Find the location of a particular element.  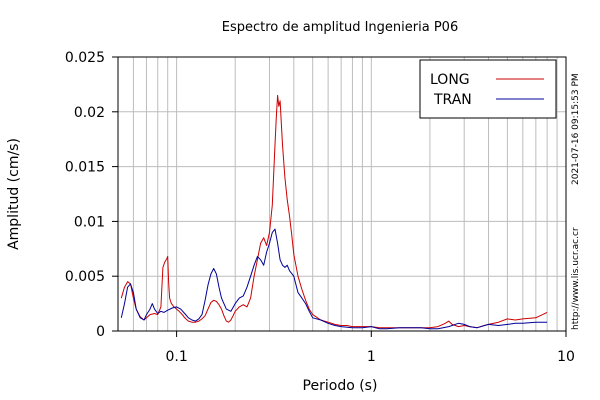

x-tick-label: 0.1 is located at coordinates (176, 357).